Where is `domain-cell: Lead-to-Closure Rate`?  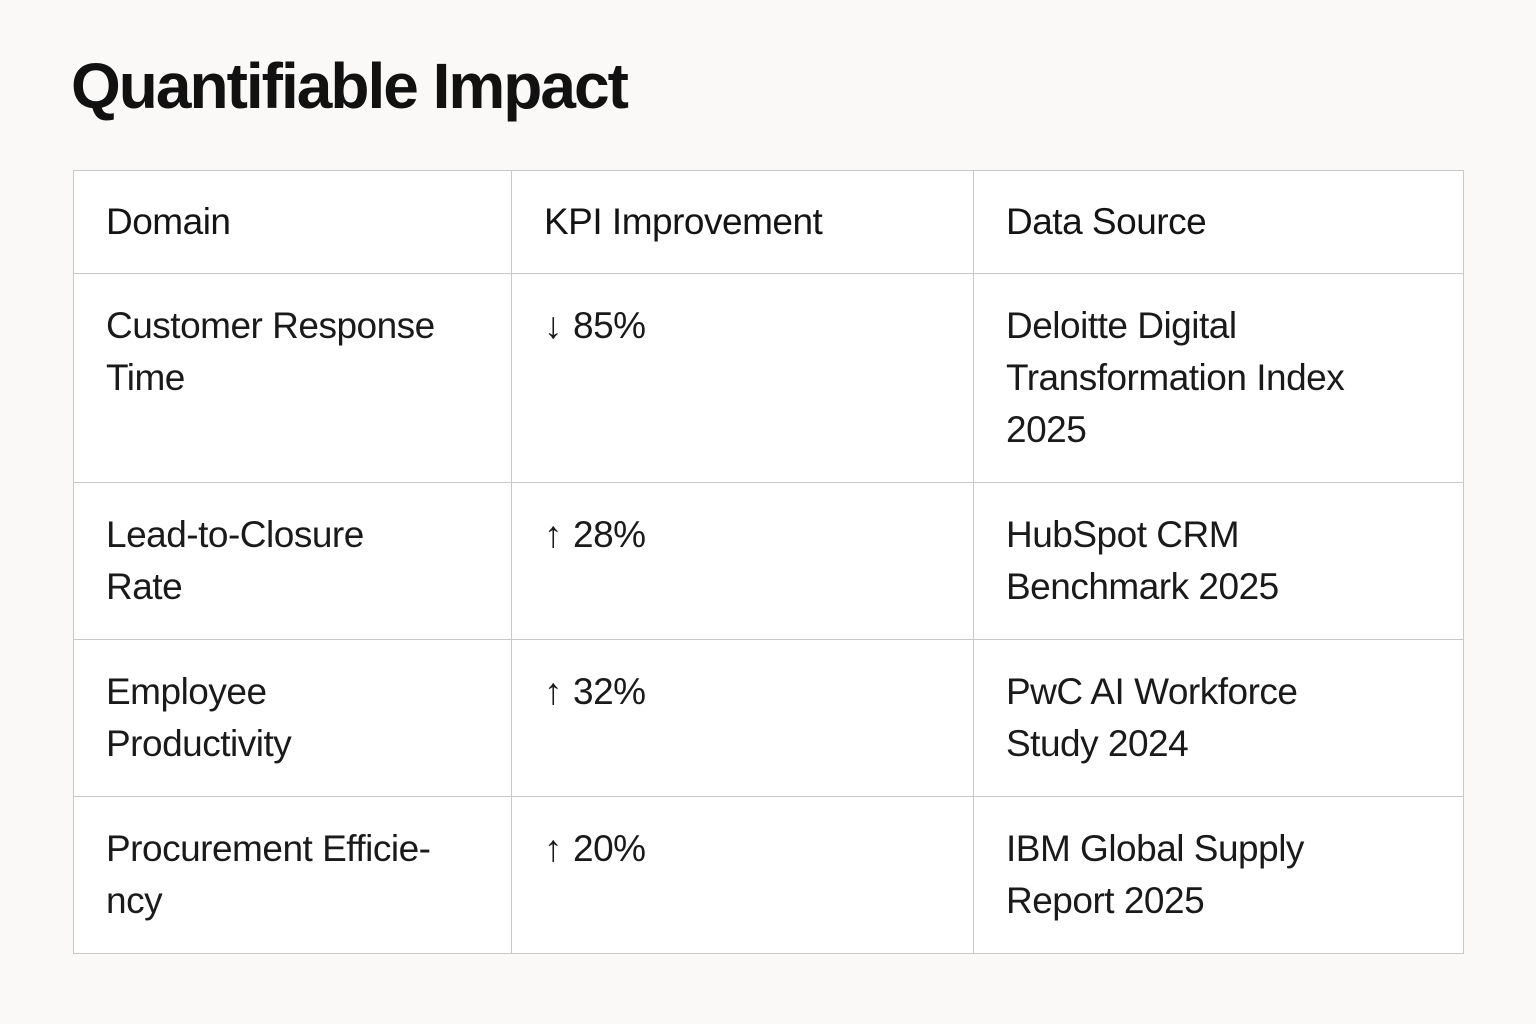
domain-cell: Lead-to-Closure Rate is located at coordinates (292, 561).